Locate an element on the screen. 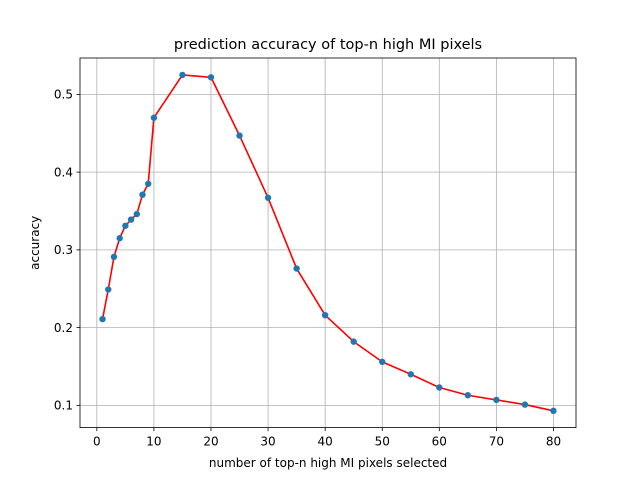 This screenshot has width=640, height=480. y-axis-ticks: 0.1 0.2 0.3 0.4 0.5 is located at coordinates (67, 250).